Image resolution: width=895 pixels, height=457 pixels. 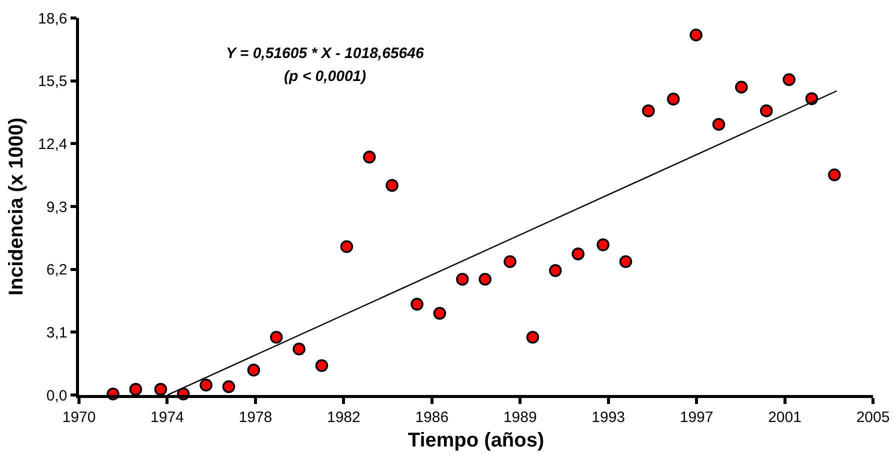 What do you see at coordinates (785, 417) in the screenshot?
I see `x-tick-label: 2001` at bounding box center [785, 417].